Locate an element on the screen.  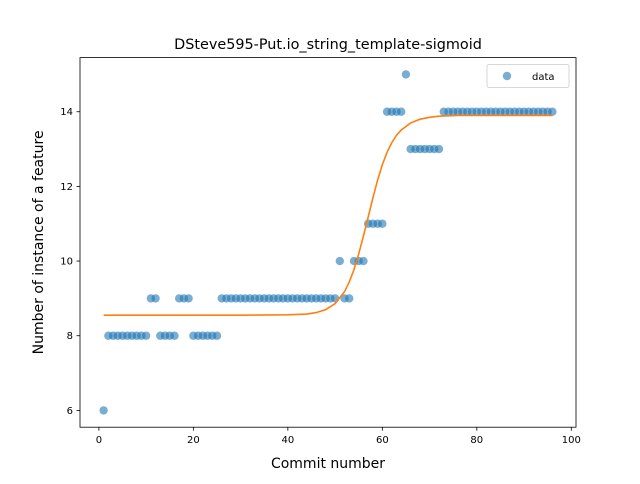
legend-marker is located at coordinates (507, 76).